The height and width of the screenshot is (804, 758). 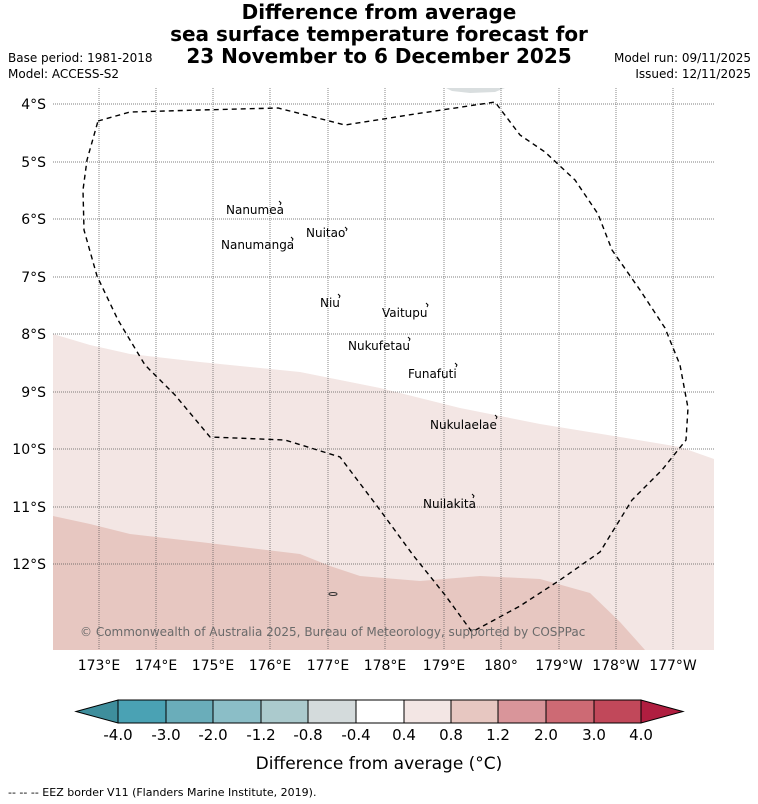 I want to click on island-label-nukufetau: Nukufetau, so click(x=379, y=346).